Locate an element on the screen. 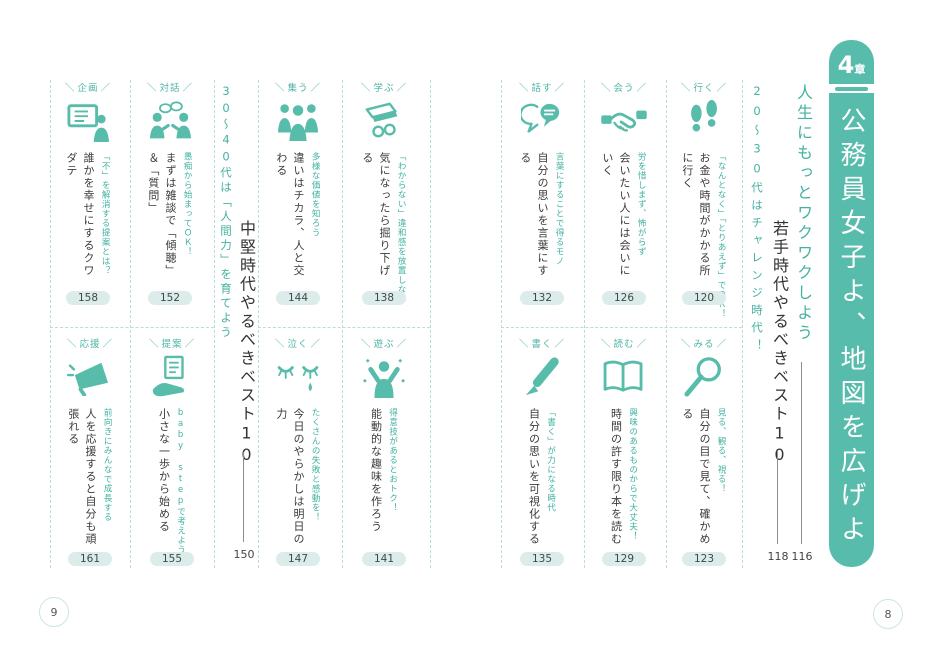  book-glasses-icon is located at coordinates (384, 121).